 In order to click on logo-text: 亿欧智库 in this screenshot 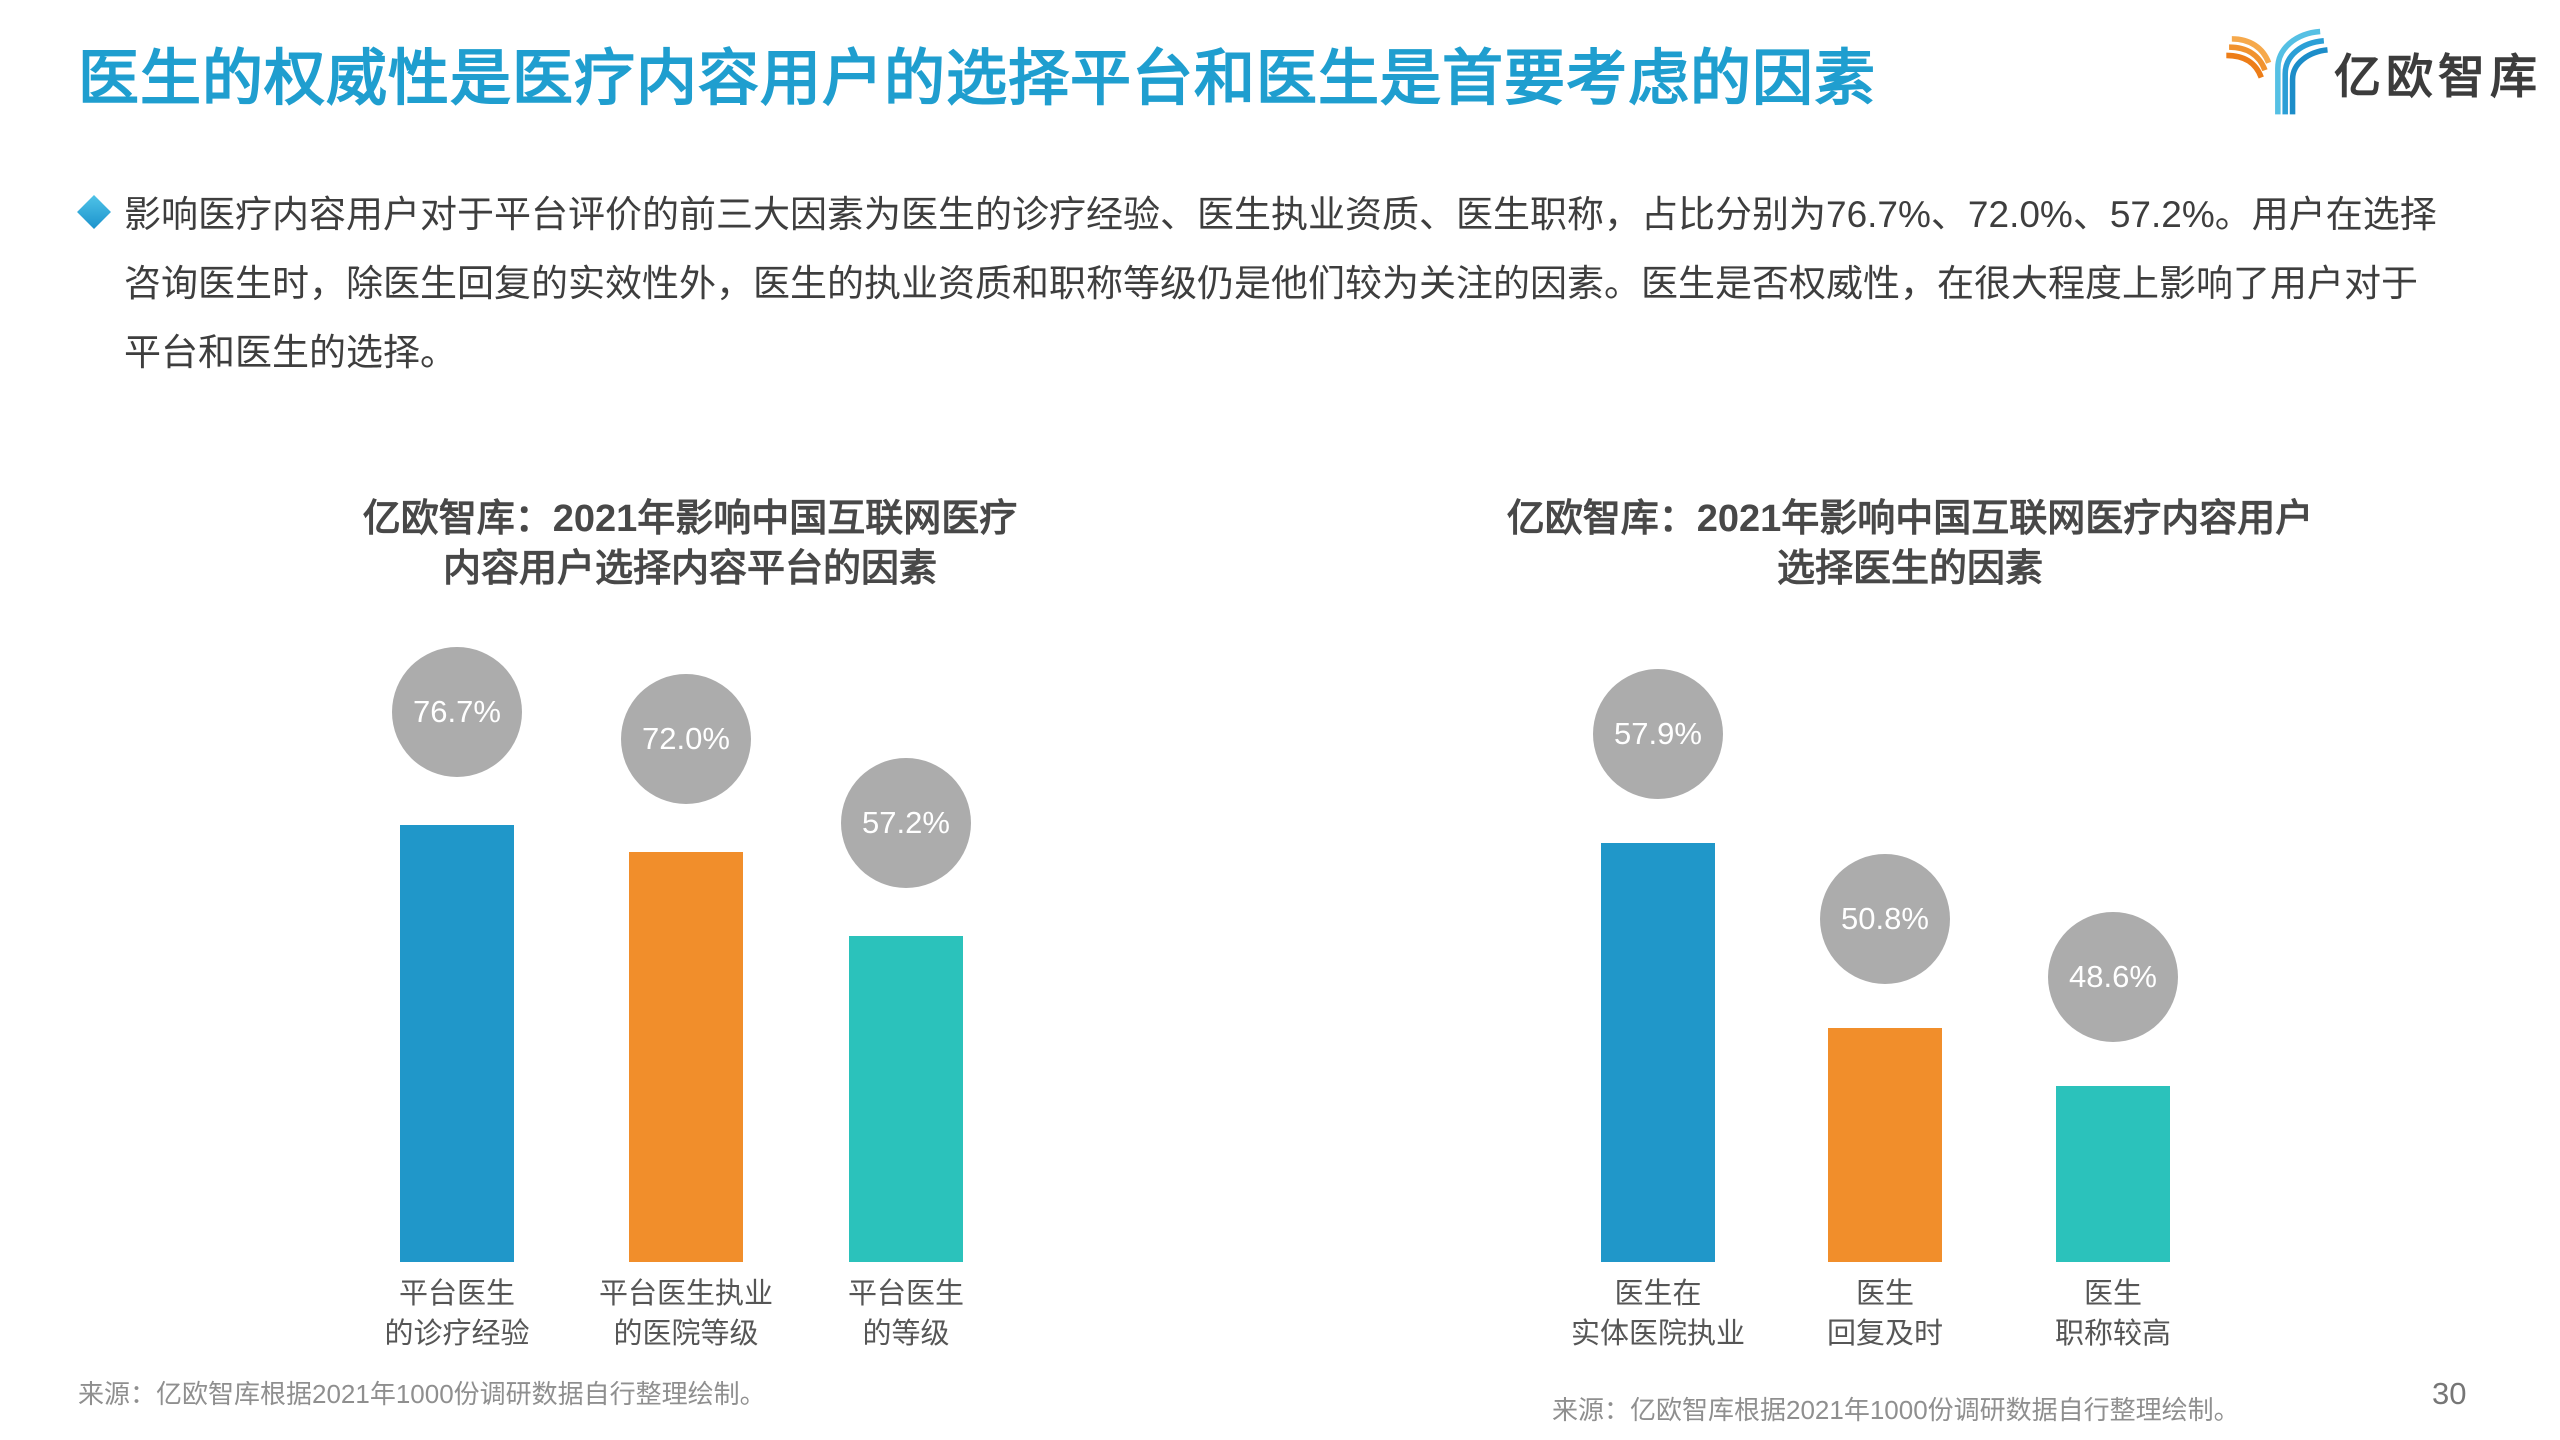, I will do `click(2438, 76)`.